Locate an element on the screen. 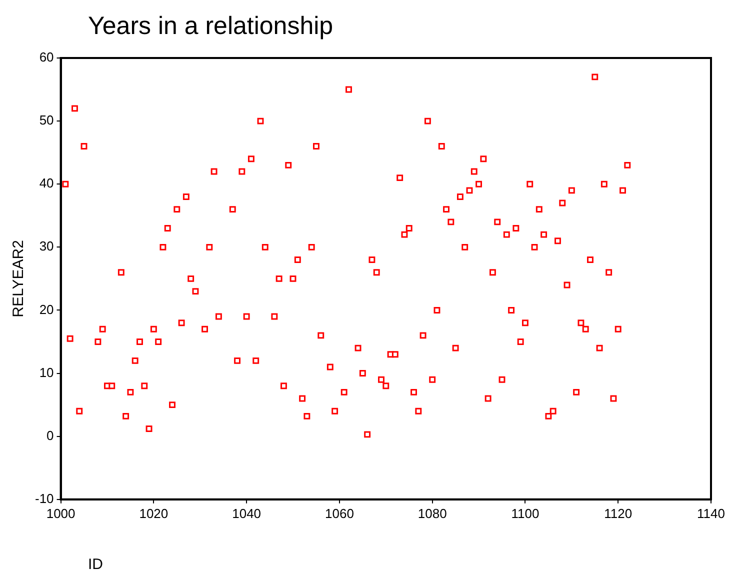 The height and width of the screenshot is (585, 731). x-axis-title: ID is located at coordinates (95, 564).